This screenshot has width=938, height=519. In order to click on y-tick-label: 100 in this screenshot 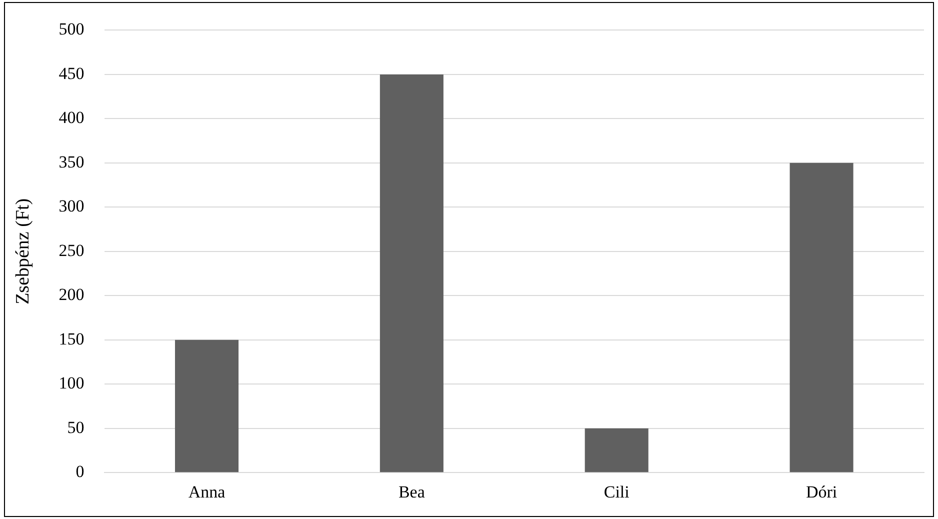, I will do `click(71, 383)`.